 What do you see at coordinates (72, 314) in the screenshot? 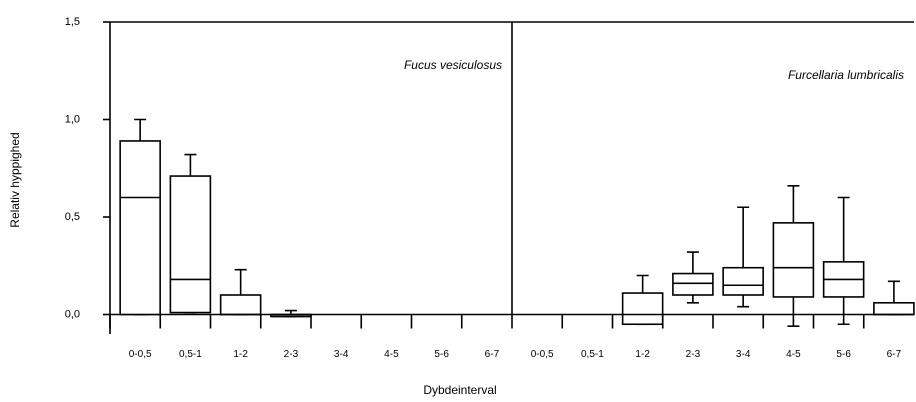
I see `y-tick-label: 0,0` at bounding box center [72, 314].